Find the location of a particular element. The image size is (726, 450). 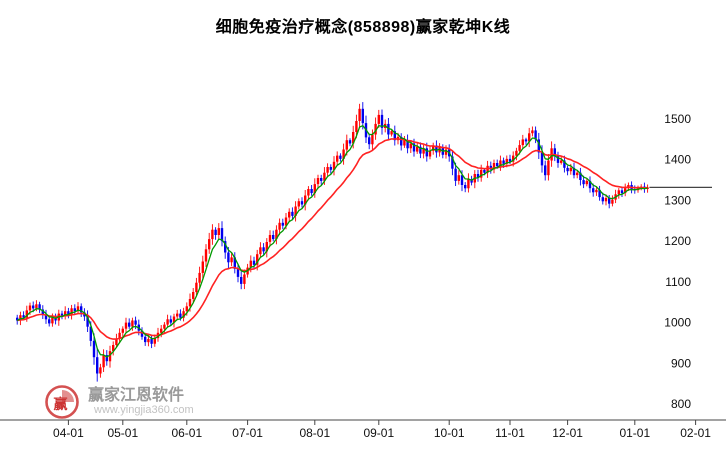

winner-gann-logo-icon: 赢 is located at coordinates (62, 402).